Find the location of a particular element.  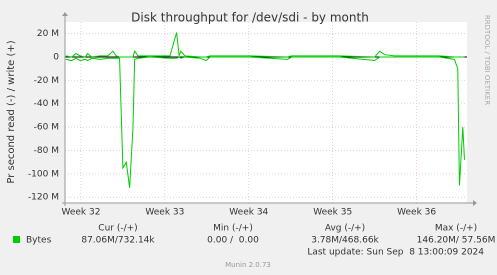

y-tick-label: -40 M is located at coordinates (46, 104).